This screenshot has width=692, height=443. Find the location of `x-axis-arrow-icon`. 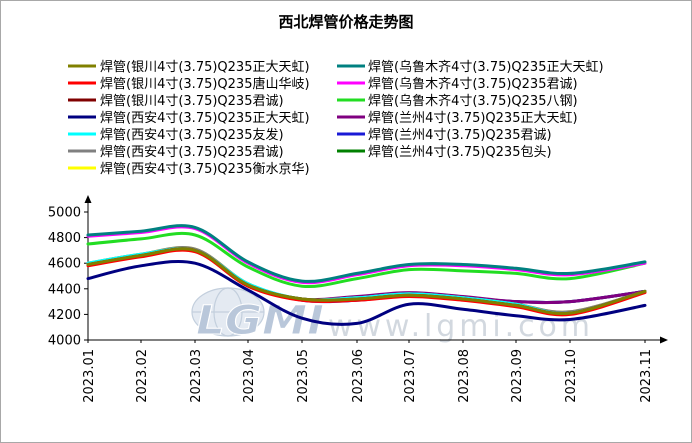

x-axis-arrow-icon is located at coordinates (664, 340).